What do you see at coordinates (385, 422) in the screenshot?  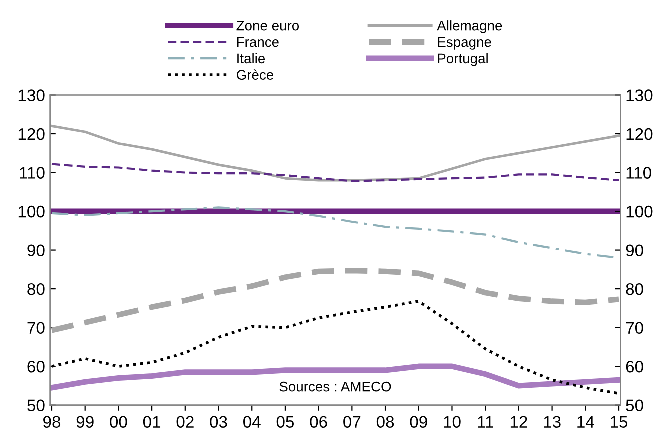 I see `x-tick-label: 08` at bounding box center [385, 422].